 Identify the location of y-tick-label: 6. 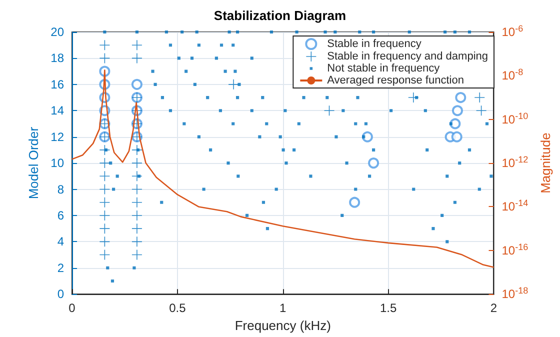
(60, 215).